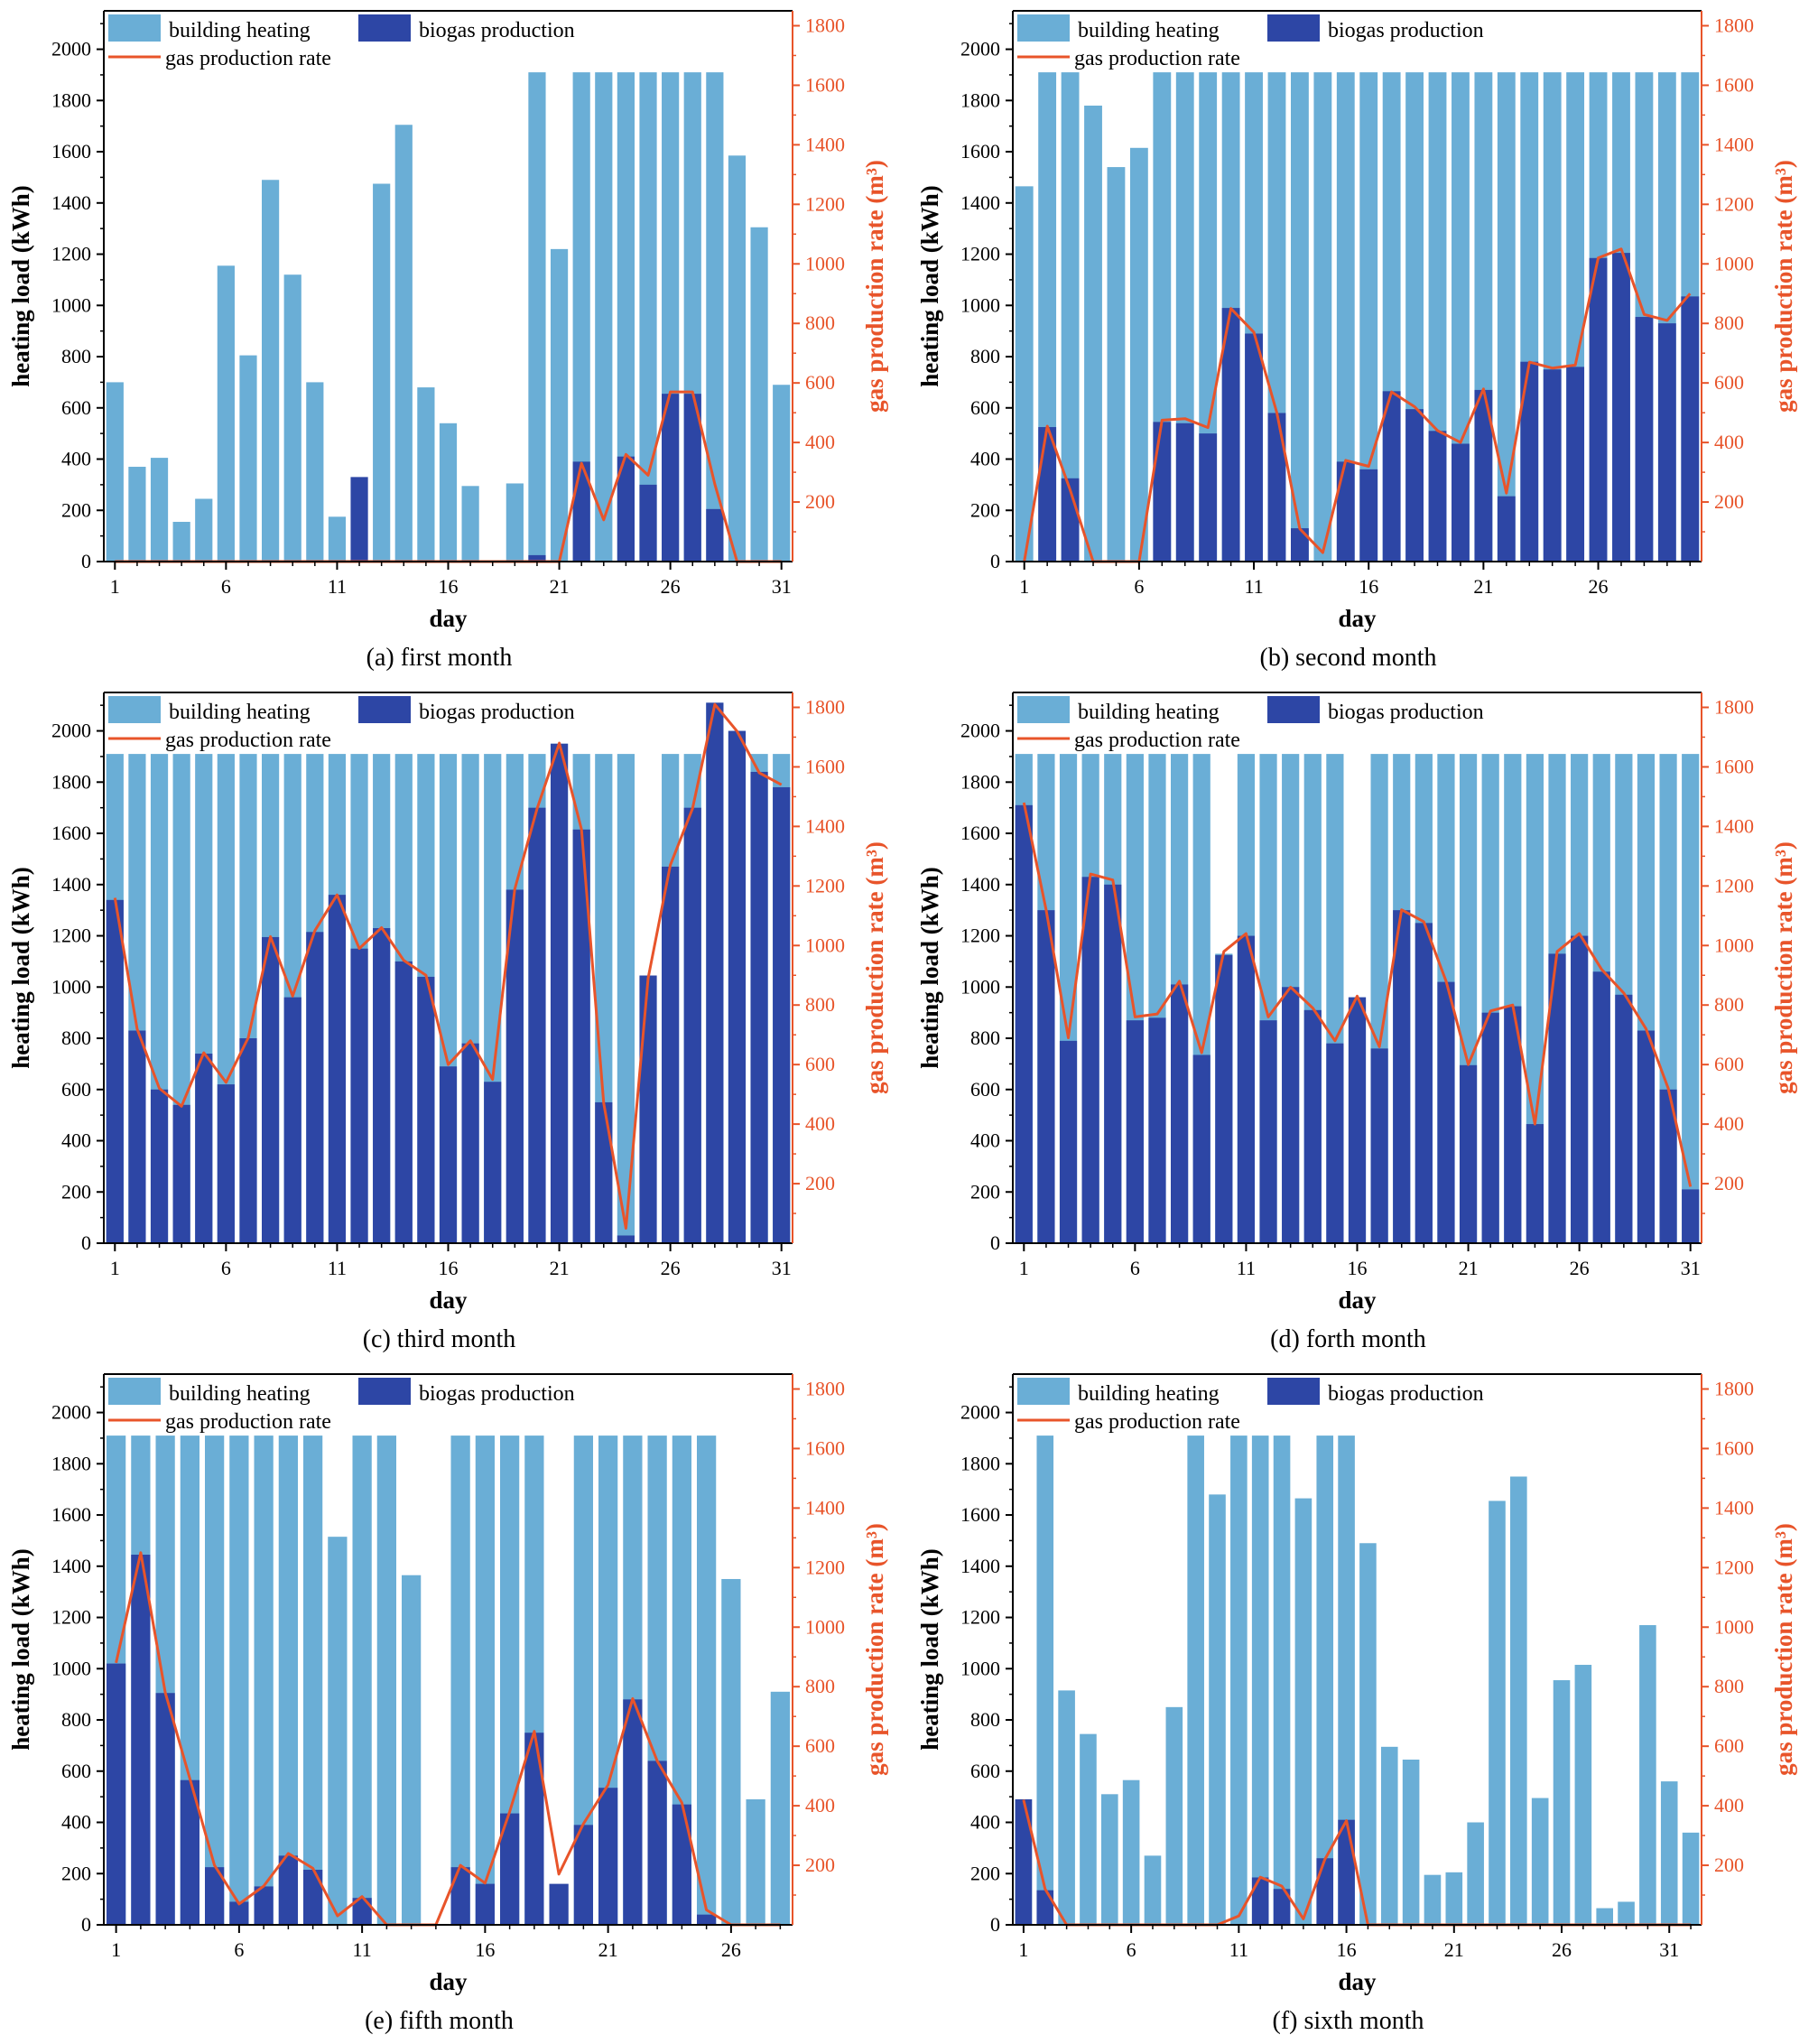  Describe the element at coordinates (1023, 1950) in the screenshot. I see `x-tick-label: 1` at that location.